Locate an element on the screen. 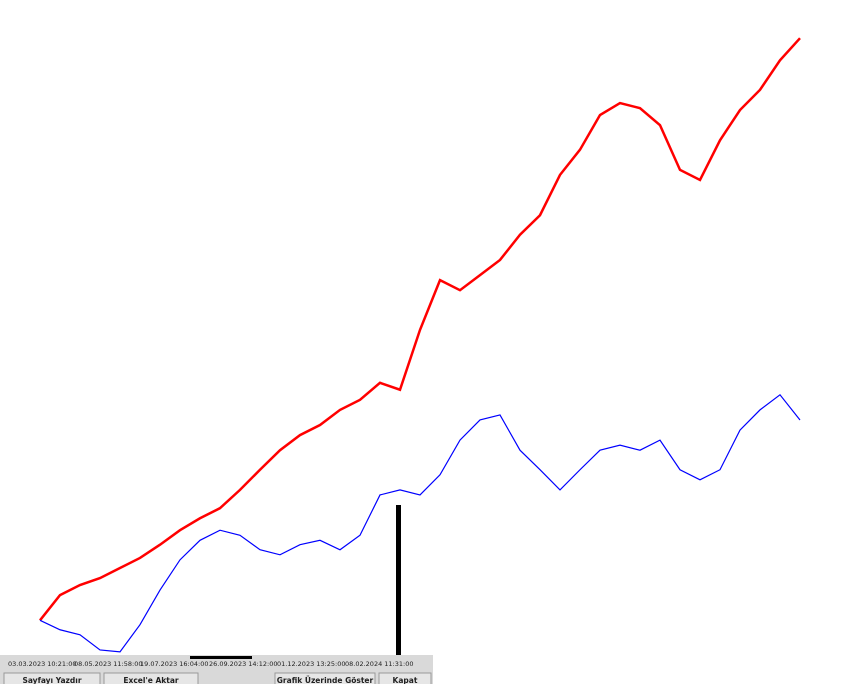  x-tick-label: 08.05.2023 11:58:00 is located at coordinates (108, 664).